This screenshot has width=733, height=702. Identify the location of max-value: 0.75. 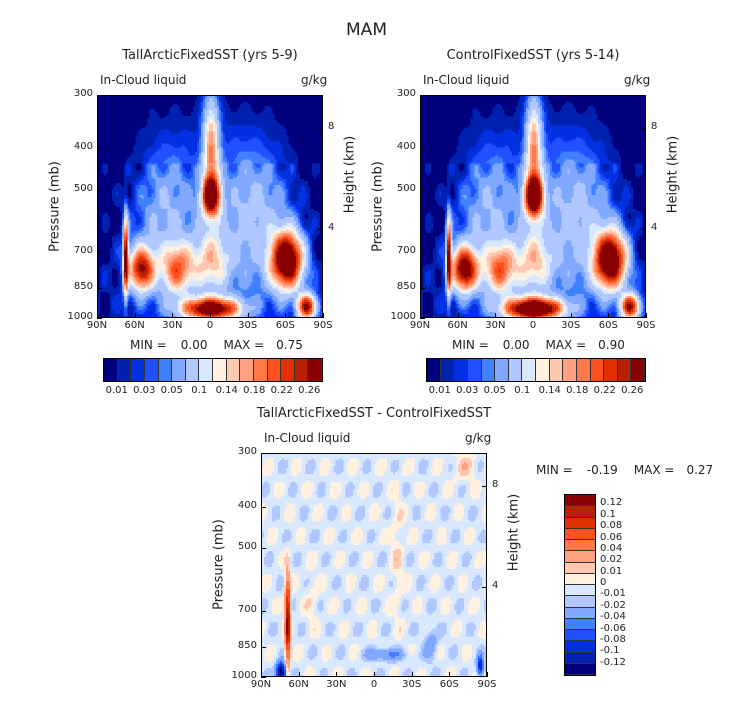
(289, 345).